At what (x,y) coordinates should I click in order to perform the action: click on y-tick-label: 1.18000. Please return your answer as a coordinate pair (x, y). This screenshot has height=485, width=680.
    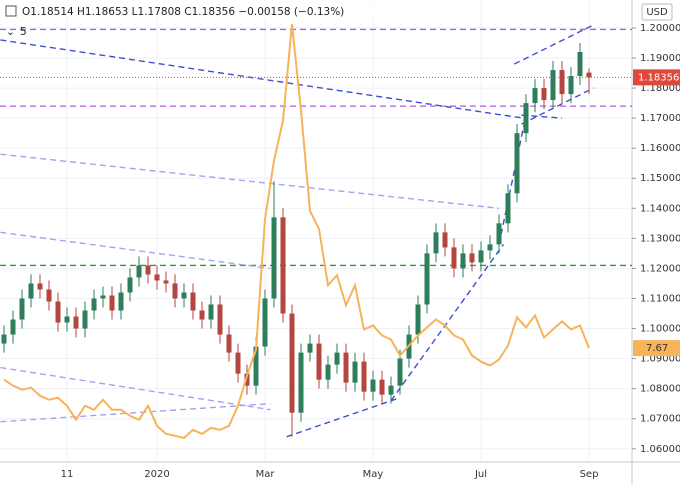
    Looking at the image, I should click on (660, 88).